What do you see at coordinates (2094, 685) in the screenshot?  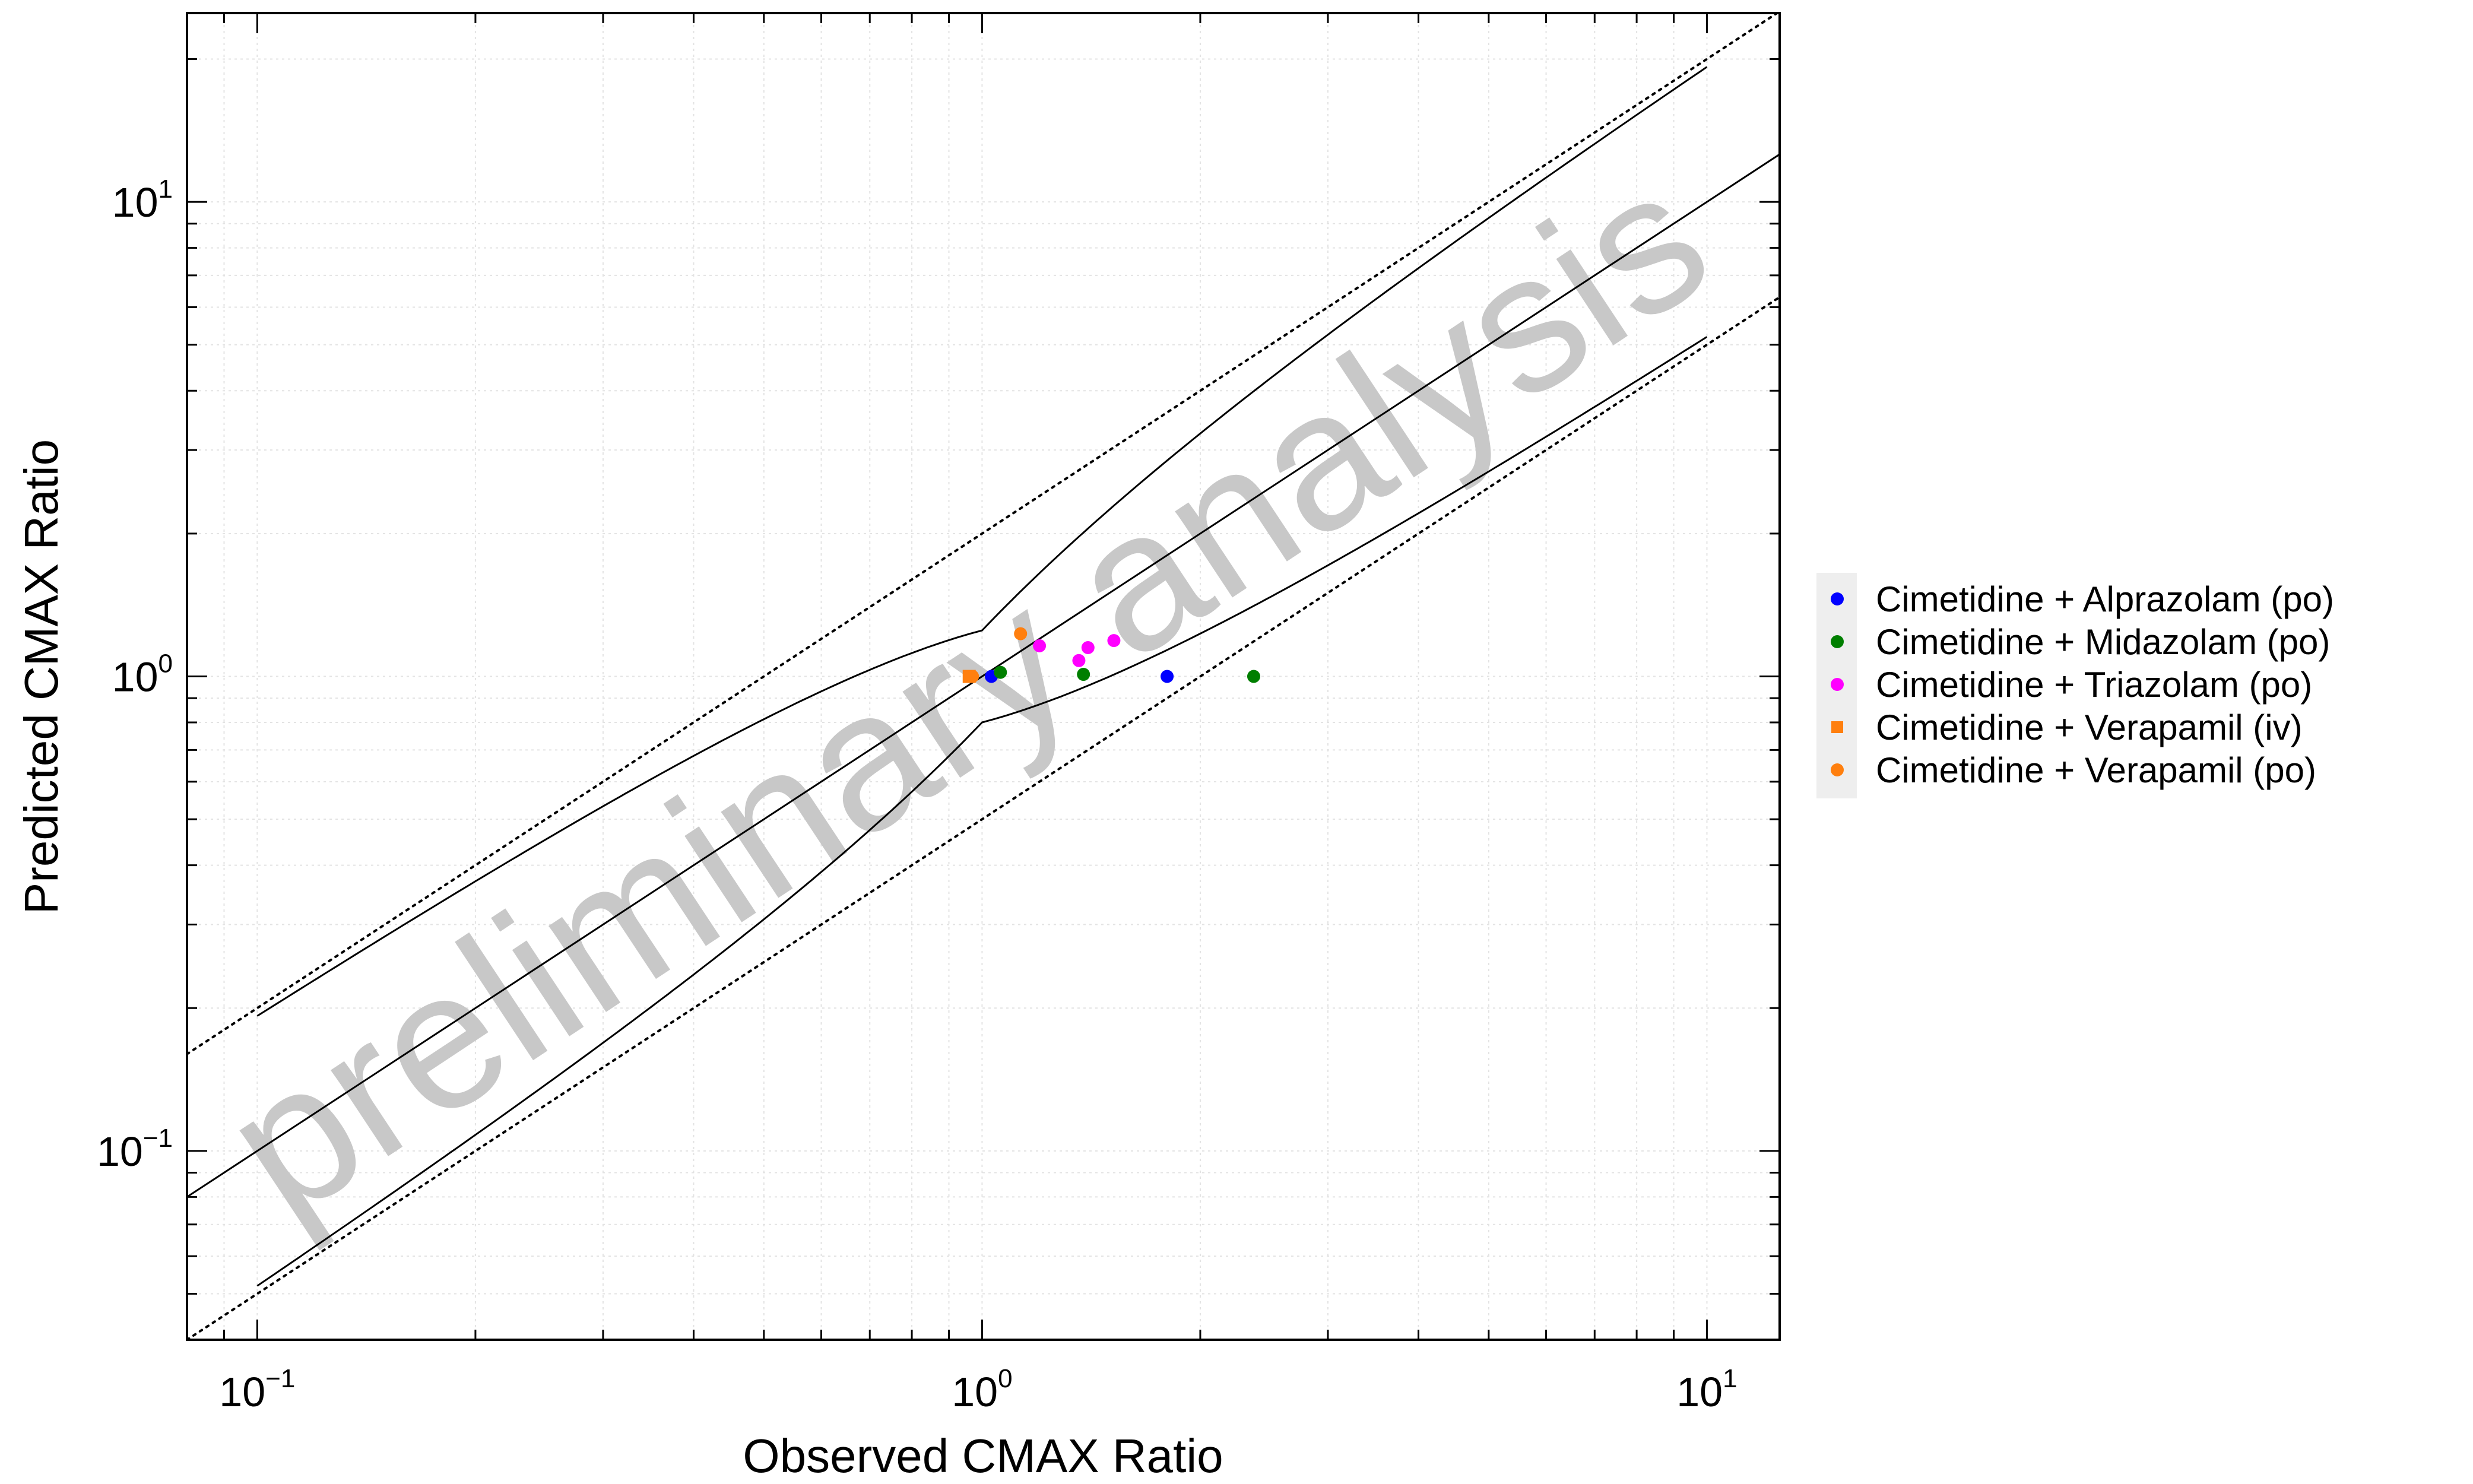 I see `legend-label: Cimetidine + Triazolam (po)` at bounding box center [2094, 685].